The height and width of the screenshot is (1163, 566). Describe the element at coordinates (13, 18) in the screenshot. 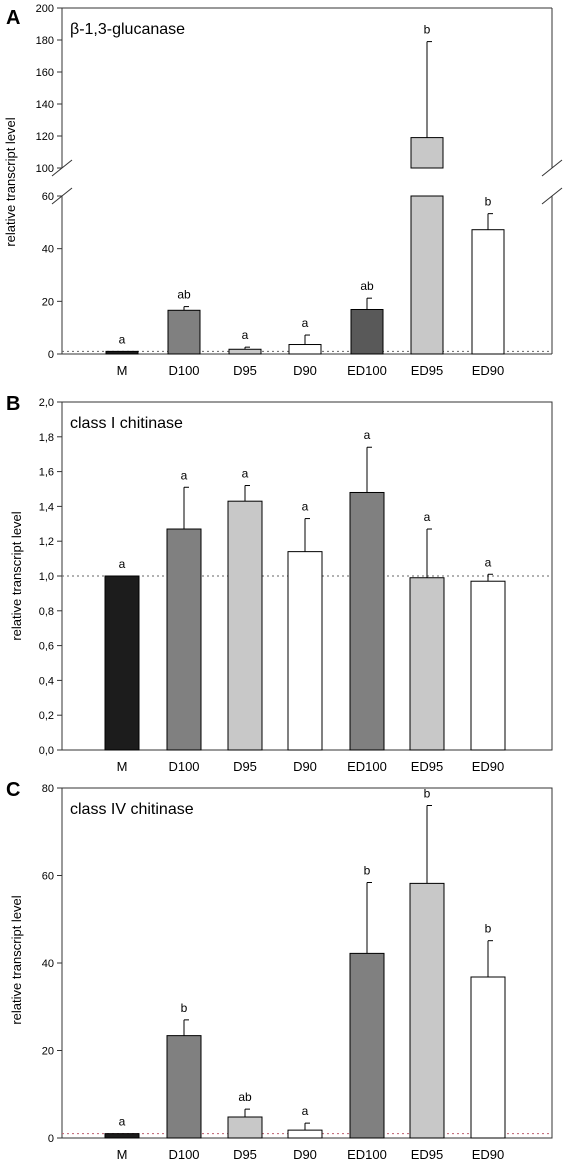

I see `panel-letter: A` at that location.